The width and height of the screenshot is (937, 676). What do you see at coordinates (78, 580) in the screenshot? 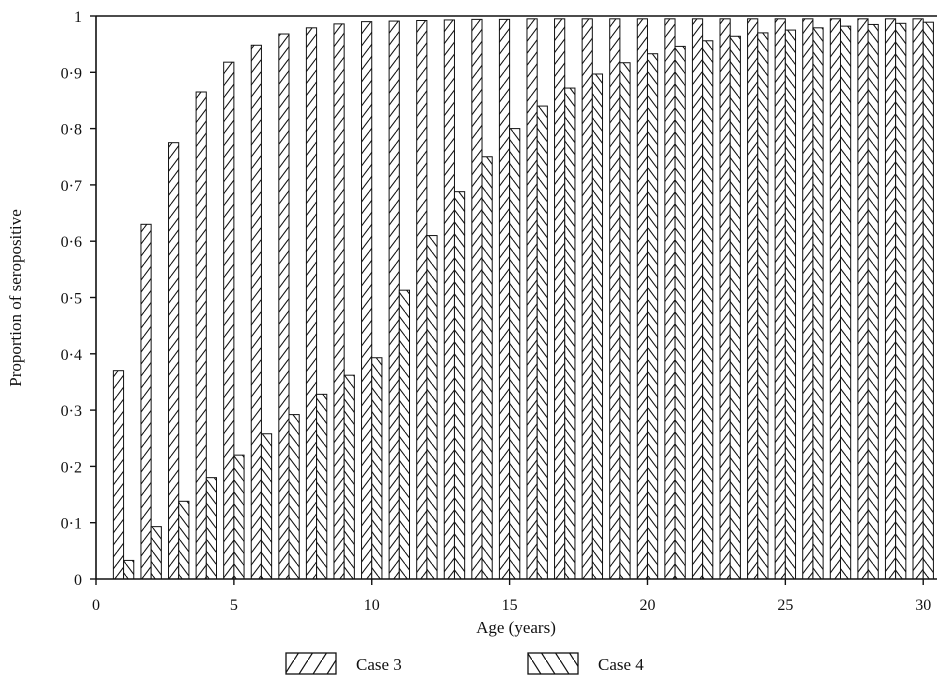
I see `y-tick-label: 0` at bounding box center [78, 580].